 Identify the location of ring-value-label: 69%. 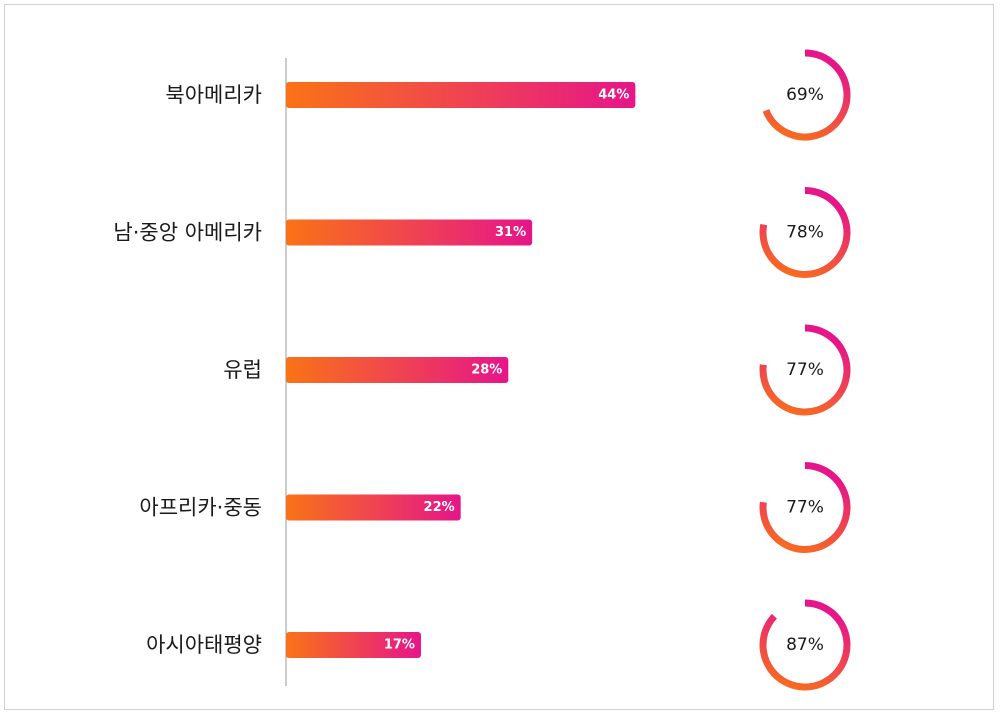
(805, 95).